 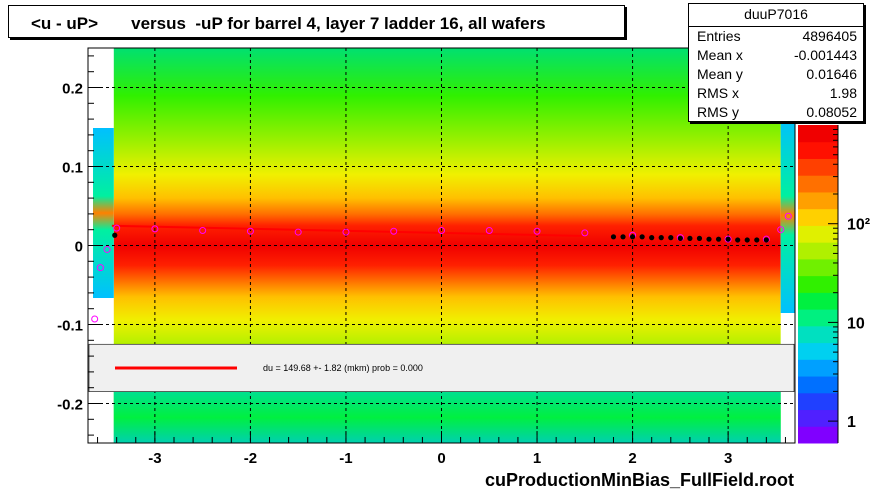 I want to click on x-tick-label: -3, so click(x=154, y=458).